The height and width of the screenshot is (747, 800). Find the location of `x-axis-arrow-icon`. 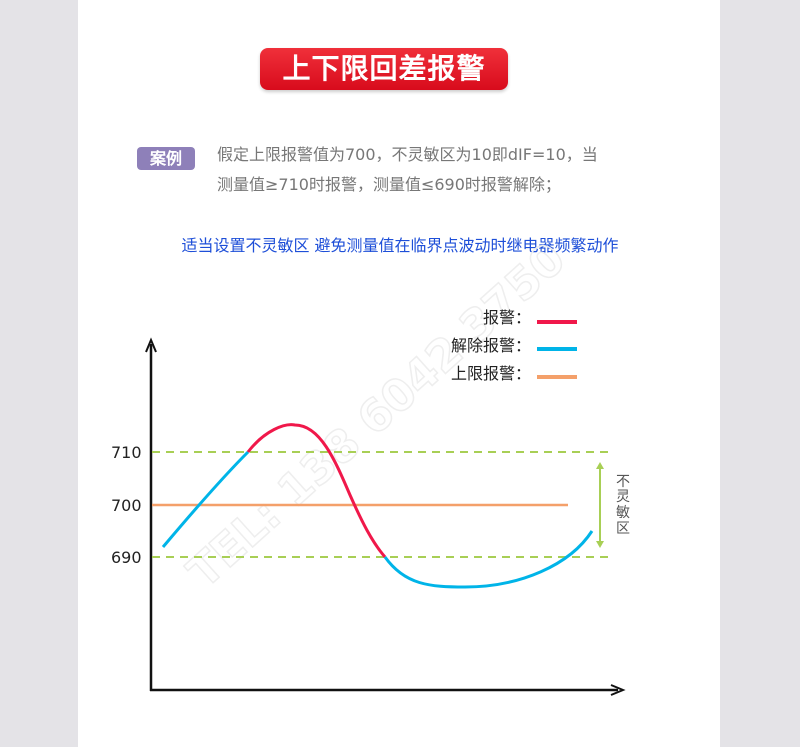

x-axis-arrow-icon is located at coordinates (618, 690).